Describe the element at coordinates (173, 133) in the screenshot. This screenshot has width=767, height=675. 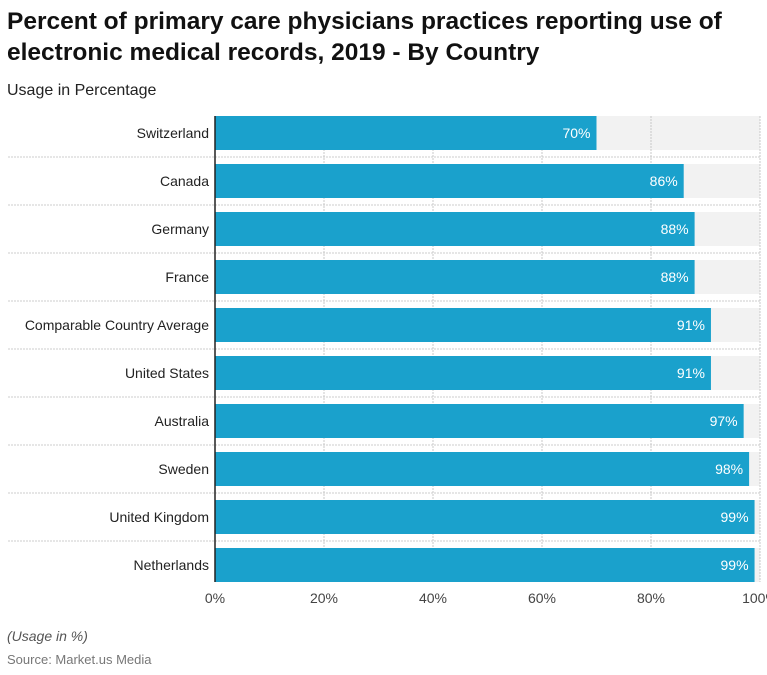
I see `category-label: Switzerland` at that location.